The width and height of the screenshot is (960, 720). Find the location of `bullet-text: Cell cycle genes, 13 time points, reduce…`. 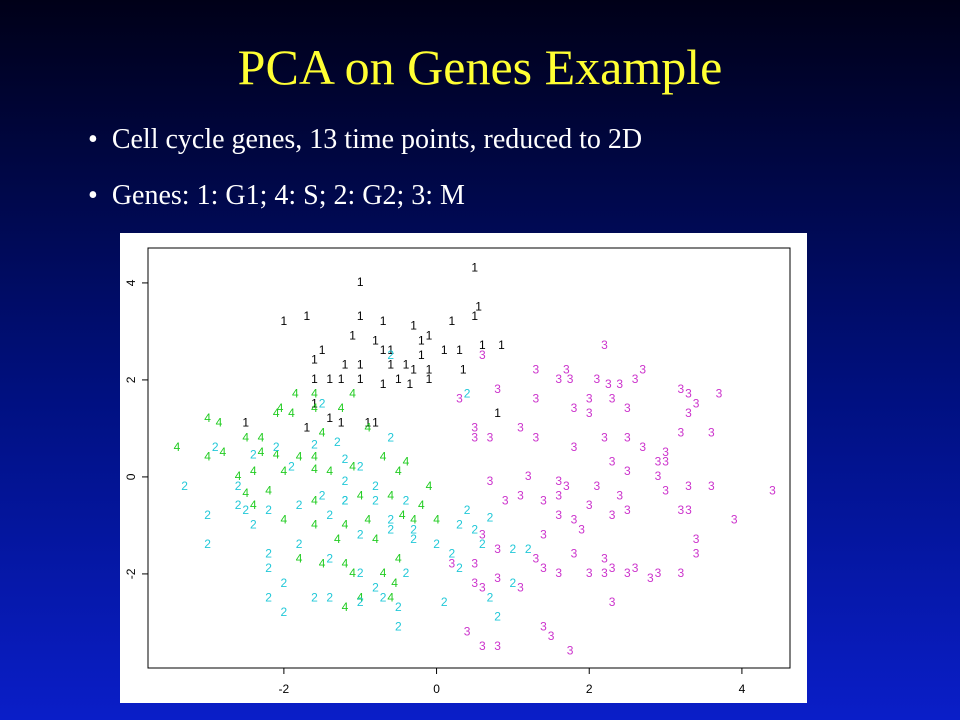

bullet-text: Cell cycle genes, 13 time points, reduce… is located at coordinates (377, 139).